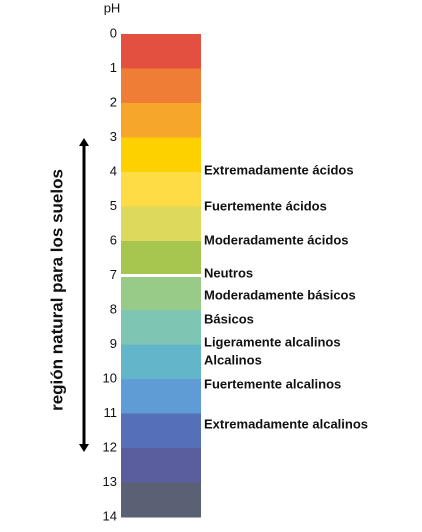 The image size is (422, 532). I want to click on category-label: Moderadamente ácidos, so click(276, 239).